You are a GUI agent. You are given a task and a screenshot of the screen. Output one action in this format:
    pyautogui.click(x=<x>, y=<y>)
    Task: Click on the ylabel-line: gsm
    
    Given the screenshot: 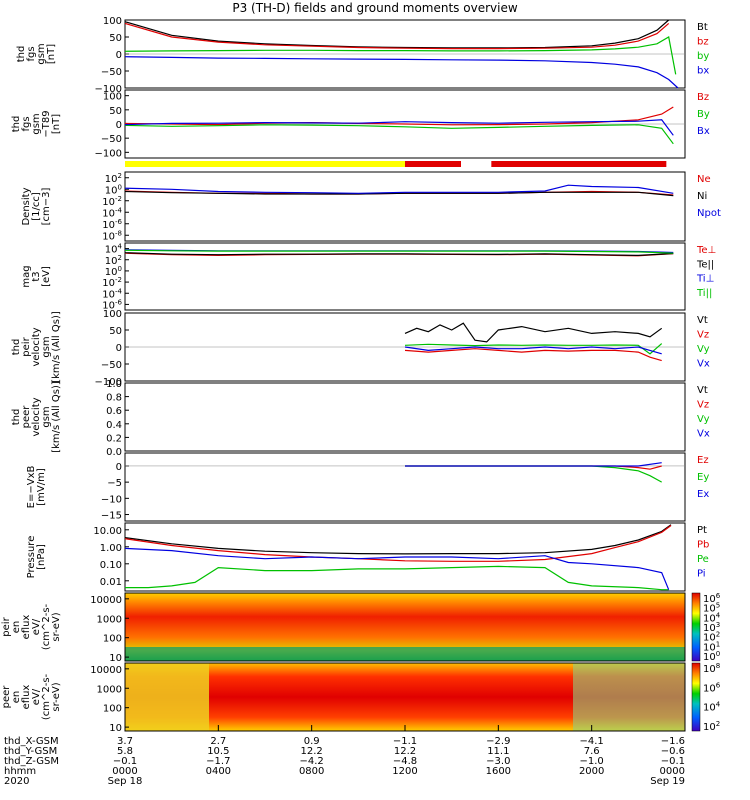 What is the action you would take?
    pyautogui.click(x=46, y=416)
    